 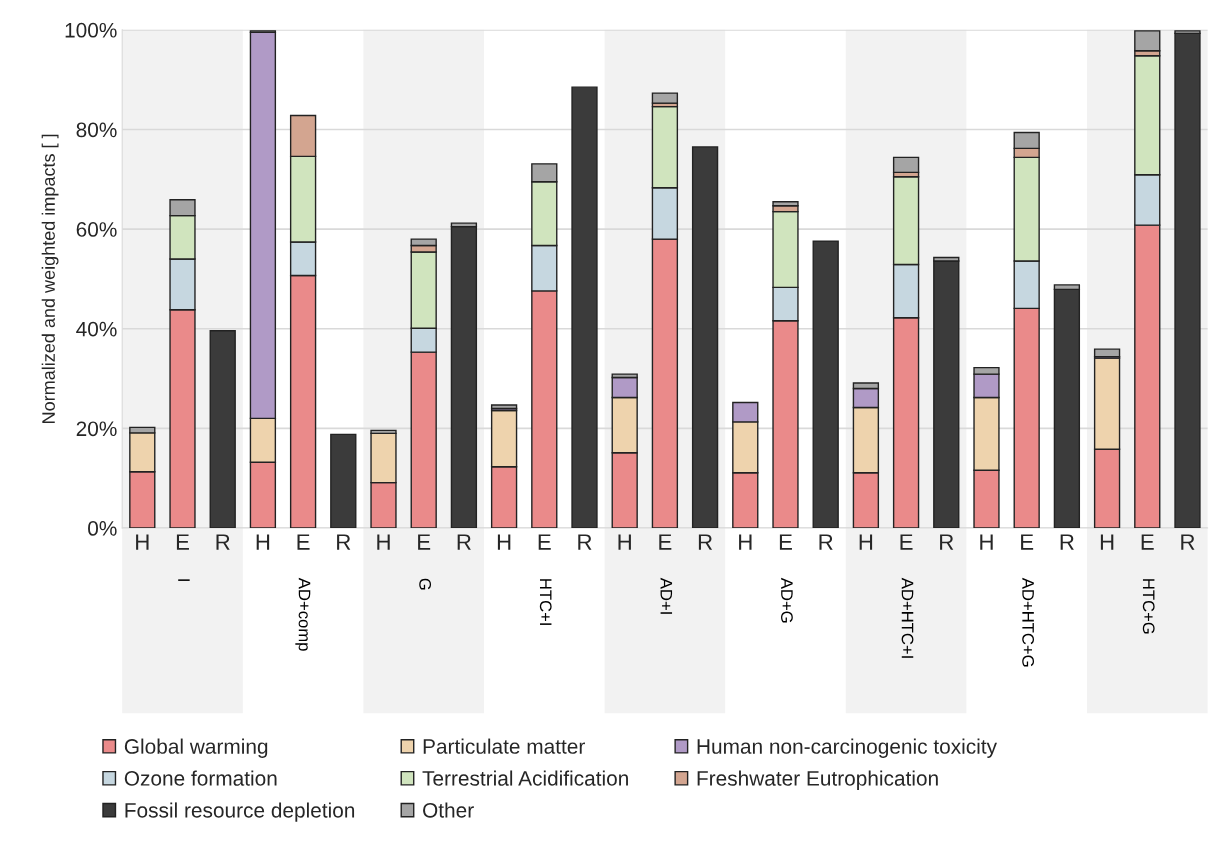 I want to click on legend-label: Terrestrial Acidification, so click(x=525, y=778).